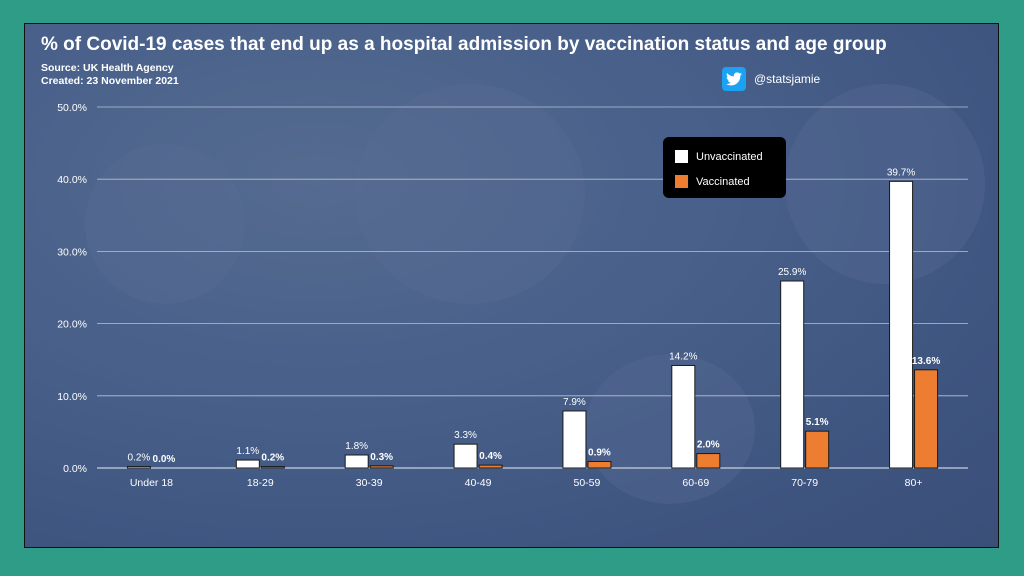  Describe the element at coordinates (151, 483) in the screenshot. I see `x-tick-label: Under 18` at that location.